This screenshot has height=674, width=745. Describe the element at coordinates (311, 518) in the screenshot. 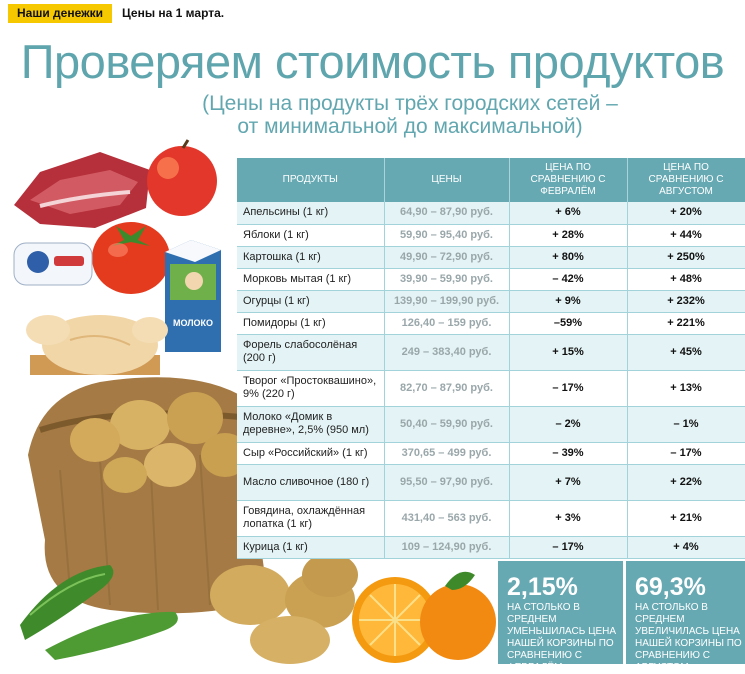

I see `product-name: Говядина, охлаждённая лопатка (1 кг)` at that location.